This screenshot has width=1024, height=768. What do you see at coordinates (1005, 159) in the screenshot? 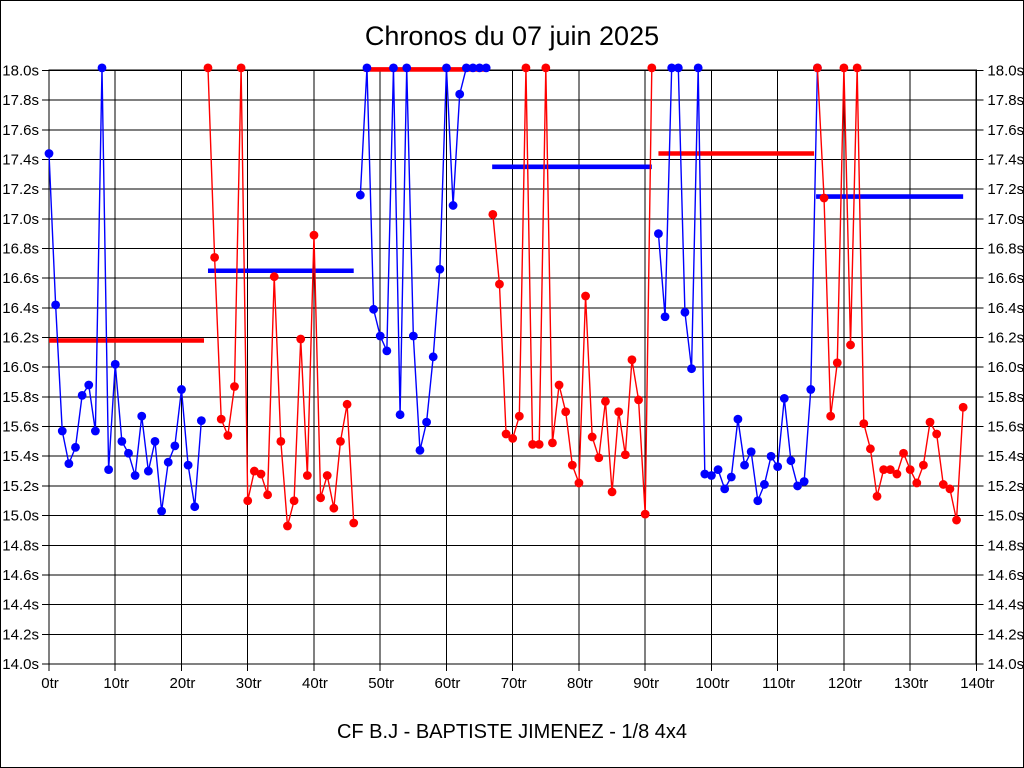
I see `y-axis-label-right: 17.4s` at bounding box center [1005, 159].